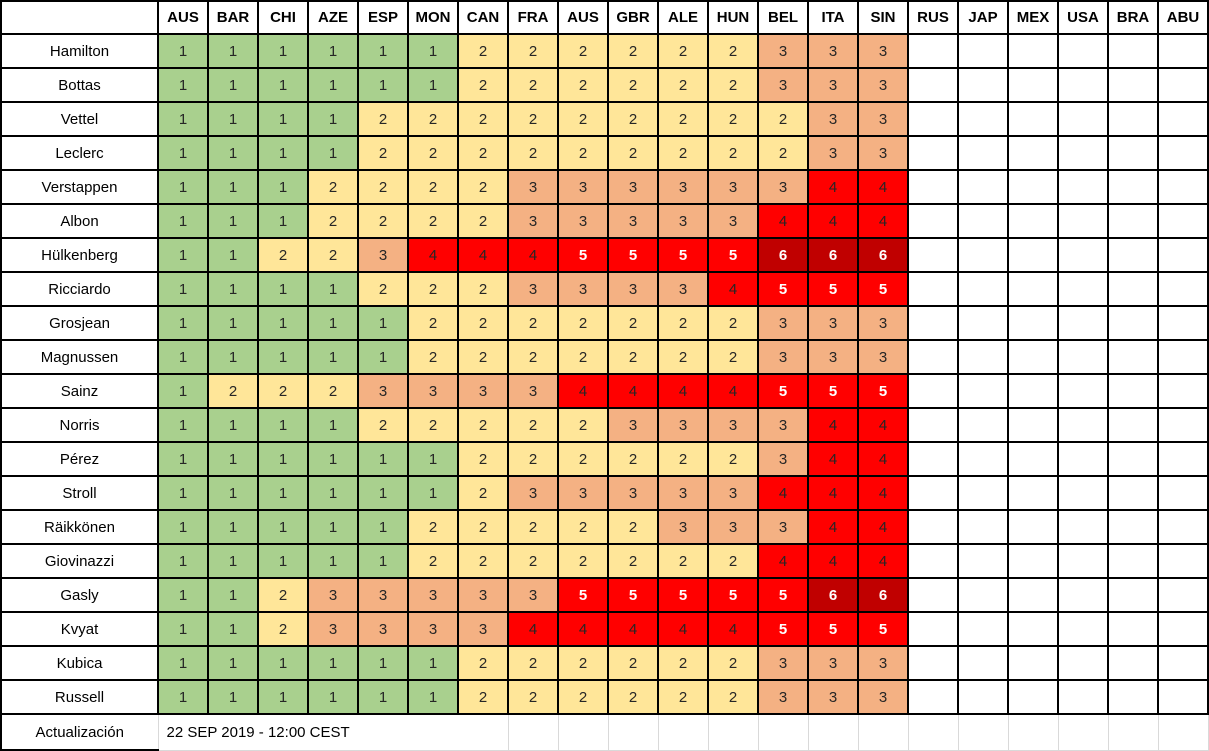 Image resolution: width=1209 pixels, height=751 pixels. Describe the element at coordinates (79, 629) in the screenshot. I see `driver-name-cell: Kvyat` at that location.